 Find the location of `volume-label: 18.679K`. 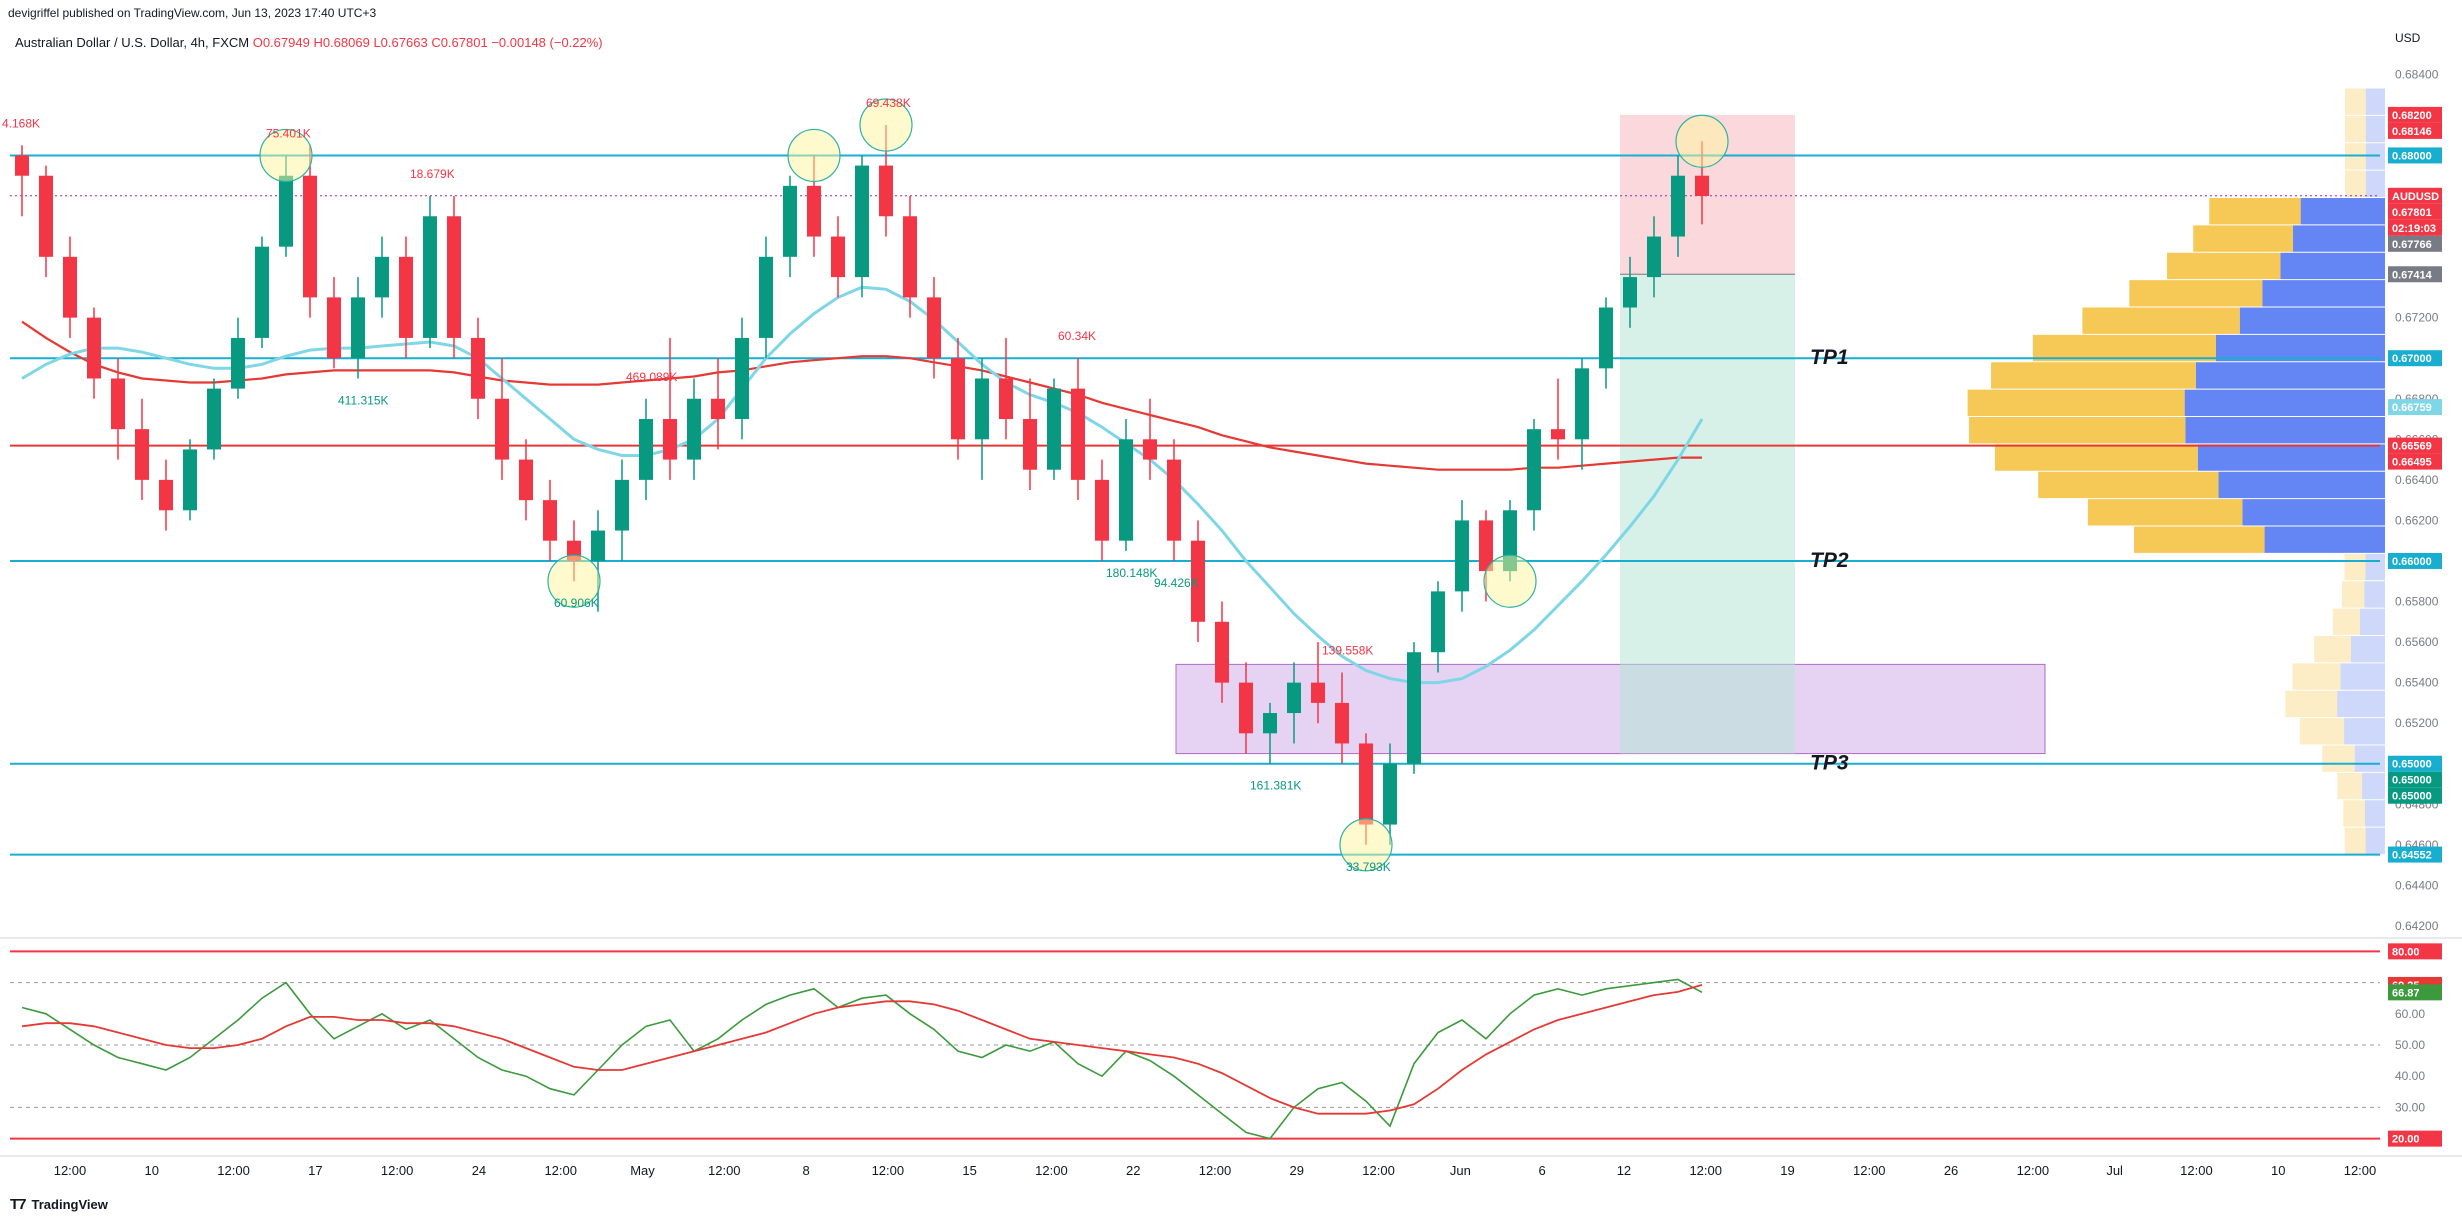

volume-label: 18.679K is located at coordinates (432, 174).